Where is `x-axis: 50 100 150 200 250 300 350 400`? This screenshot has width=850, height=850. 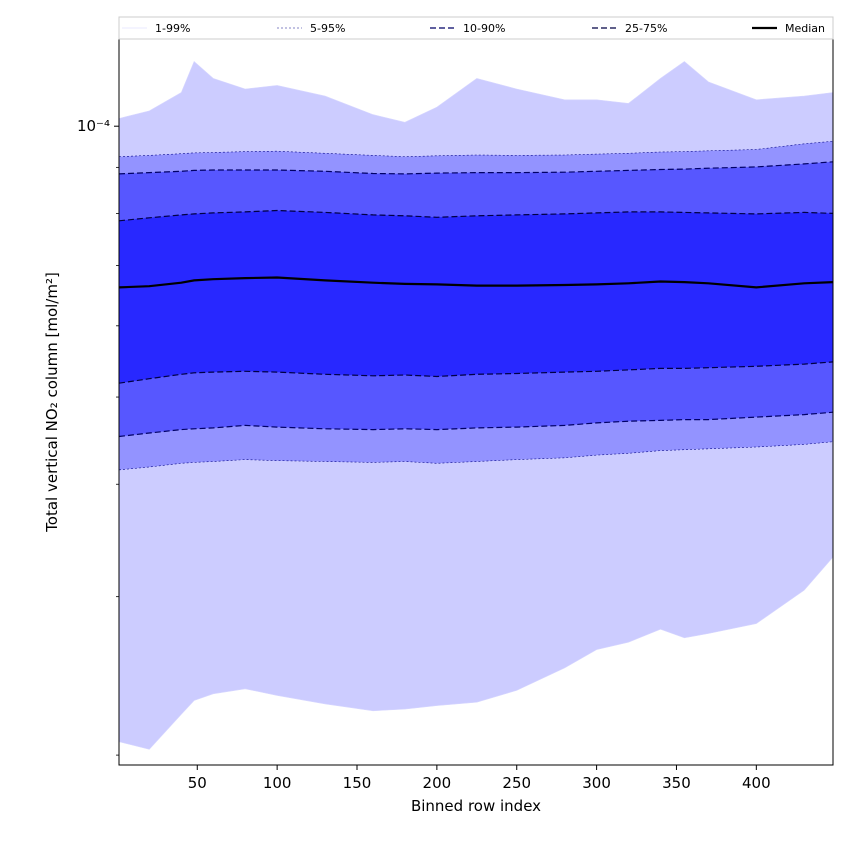 x-axis: 50 100 150 200 250 300 350 400 is located at coordinates (479, 778).